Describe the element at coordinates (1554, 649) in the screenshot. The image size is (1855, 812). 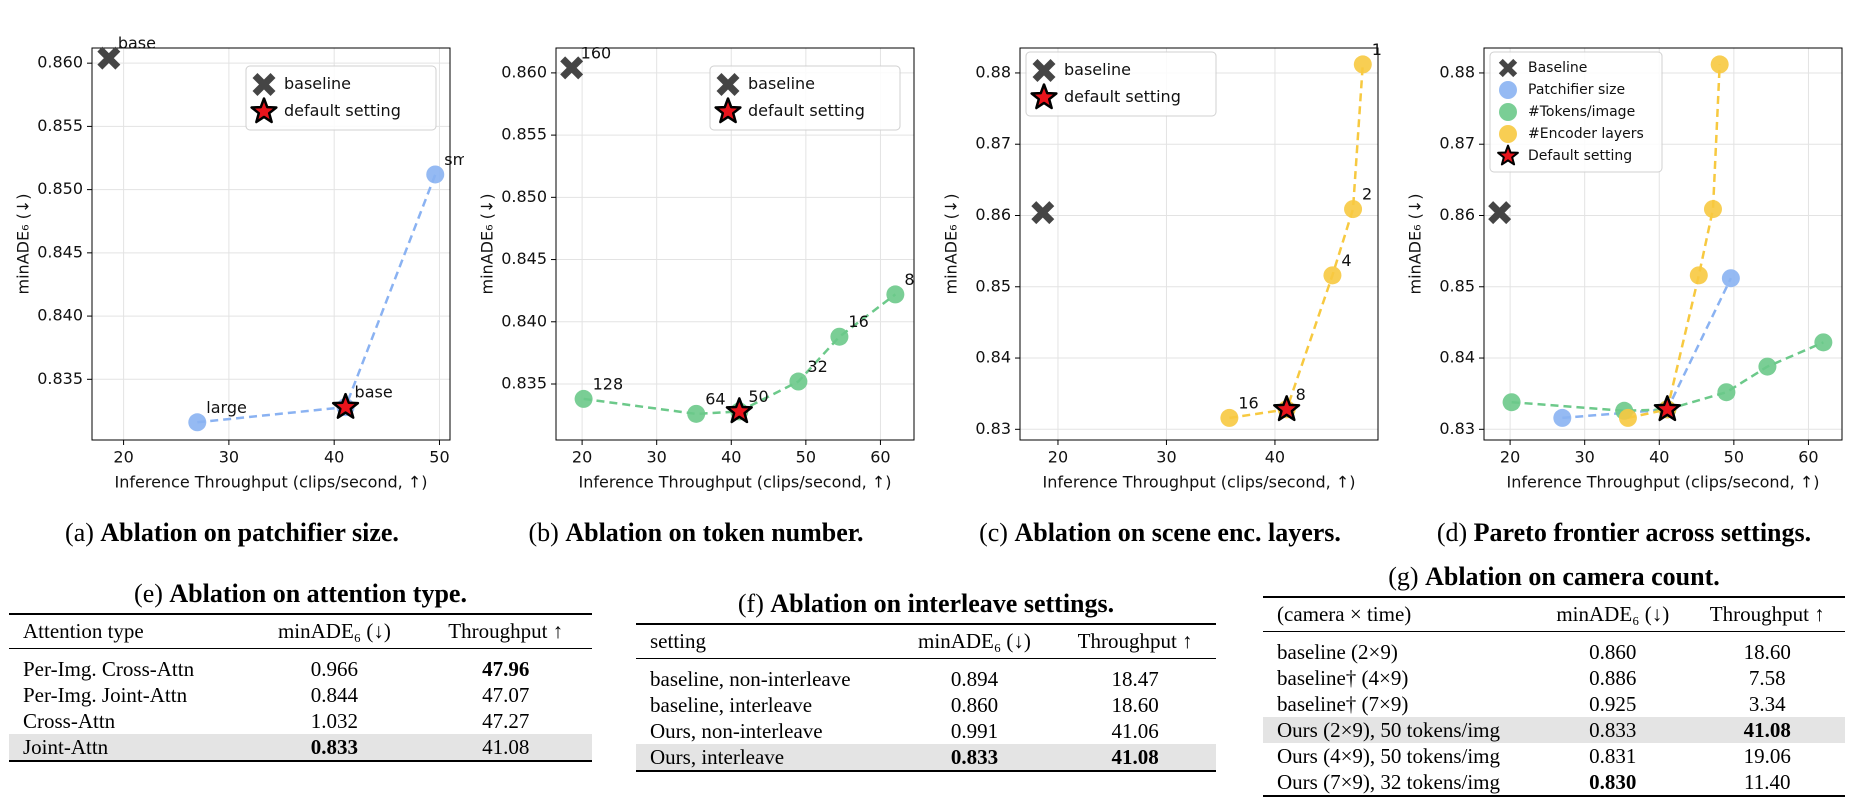
I see `table-row: baseline (2×9) 0.860 18.60` at that location.